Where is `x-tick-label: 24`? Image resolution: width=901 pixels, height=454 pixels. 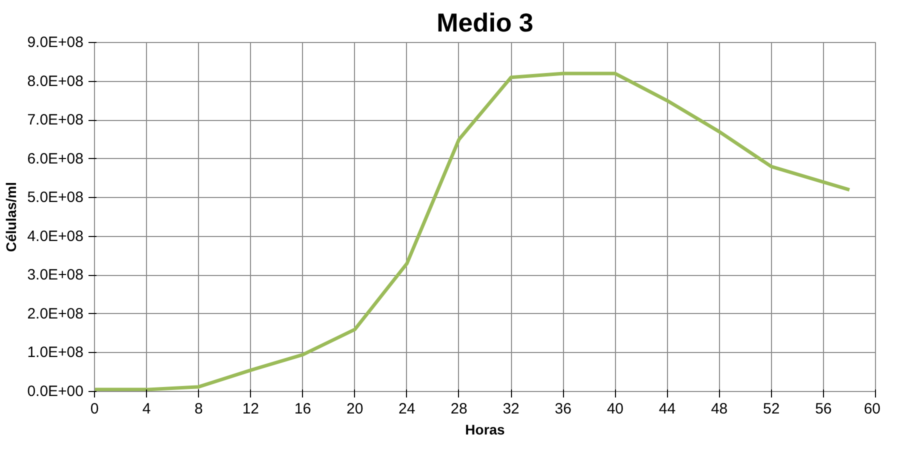
x-tick-label: 24 is located at coordinates (407, 409).